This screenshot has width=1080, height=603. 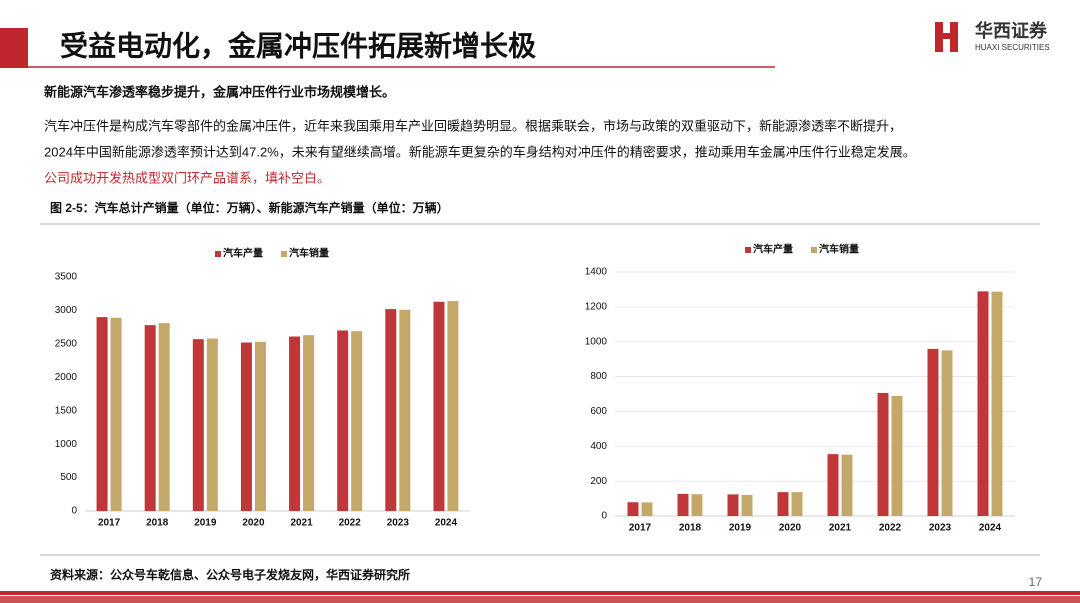 I want to click on logo-en: HUAXI SECURITIES, so click(x=1012, y=47).